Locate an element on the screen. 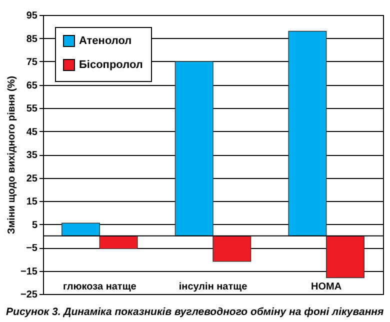 The height and width of the screenshot is (322, 390). y-axis-title: Зміни щодо вихідного рівня (%) is located at coordinates (12, 155).